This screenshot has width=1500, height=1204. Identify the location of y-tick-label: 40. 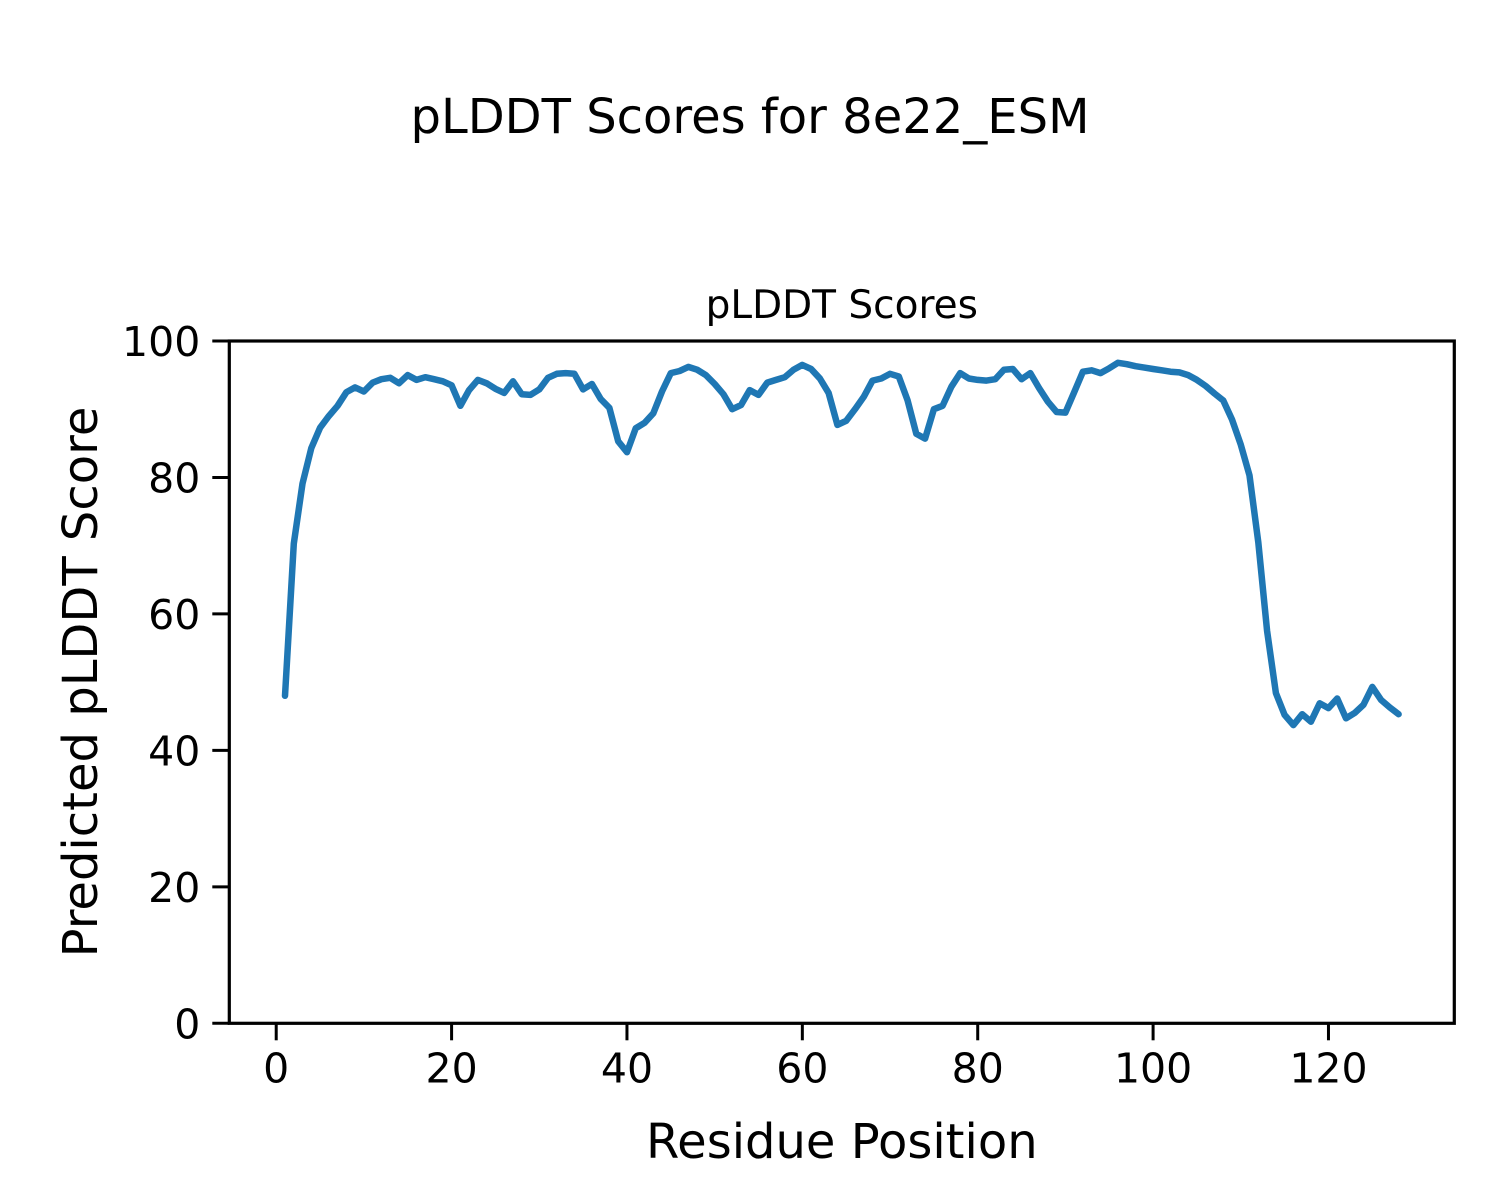
(174, 751).